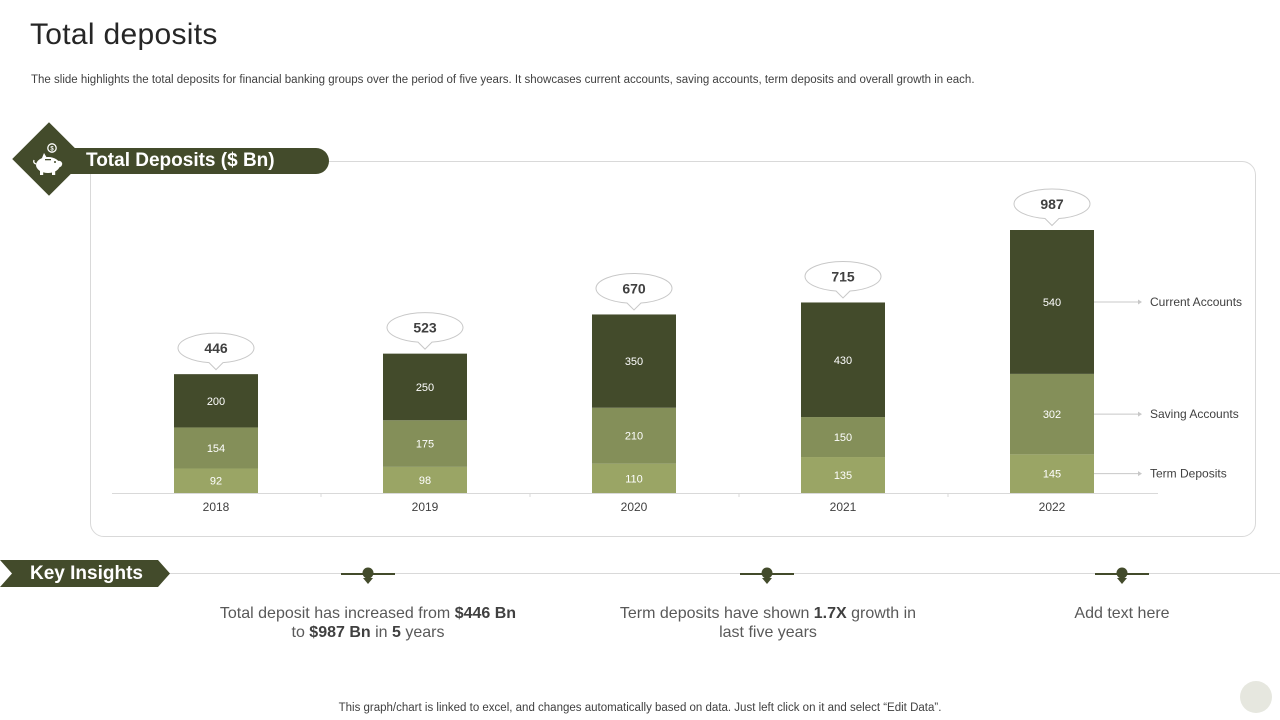 This screenshot has width=1280, height=720. I want to click on insights-banner, so click(85, 573).